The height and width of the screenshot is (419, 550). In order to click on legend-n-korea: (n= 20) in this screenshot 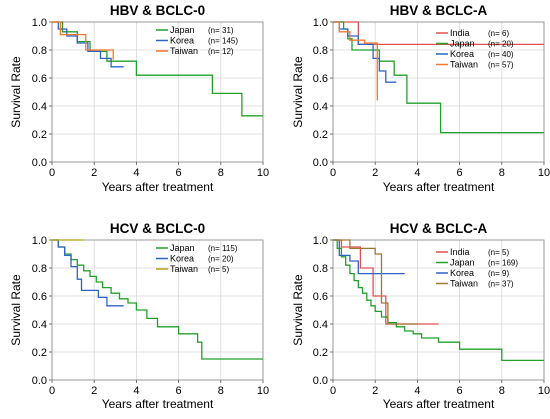, I will do `click(221, 259)`.